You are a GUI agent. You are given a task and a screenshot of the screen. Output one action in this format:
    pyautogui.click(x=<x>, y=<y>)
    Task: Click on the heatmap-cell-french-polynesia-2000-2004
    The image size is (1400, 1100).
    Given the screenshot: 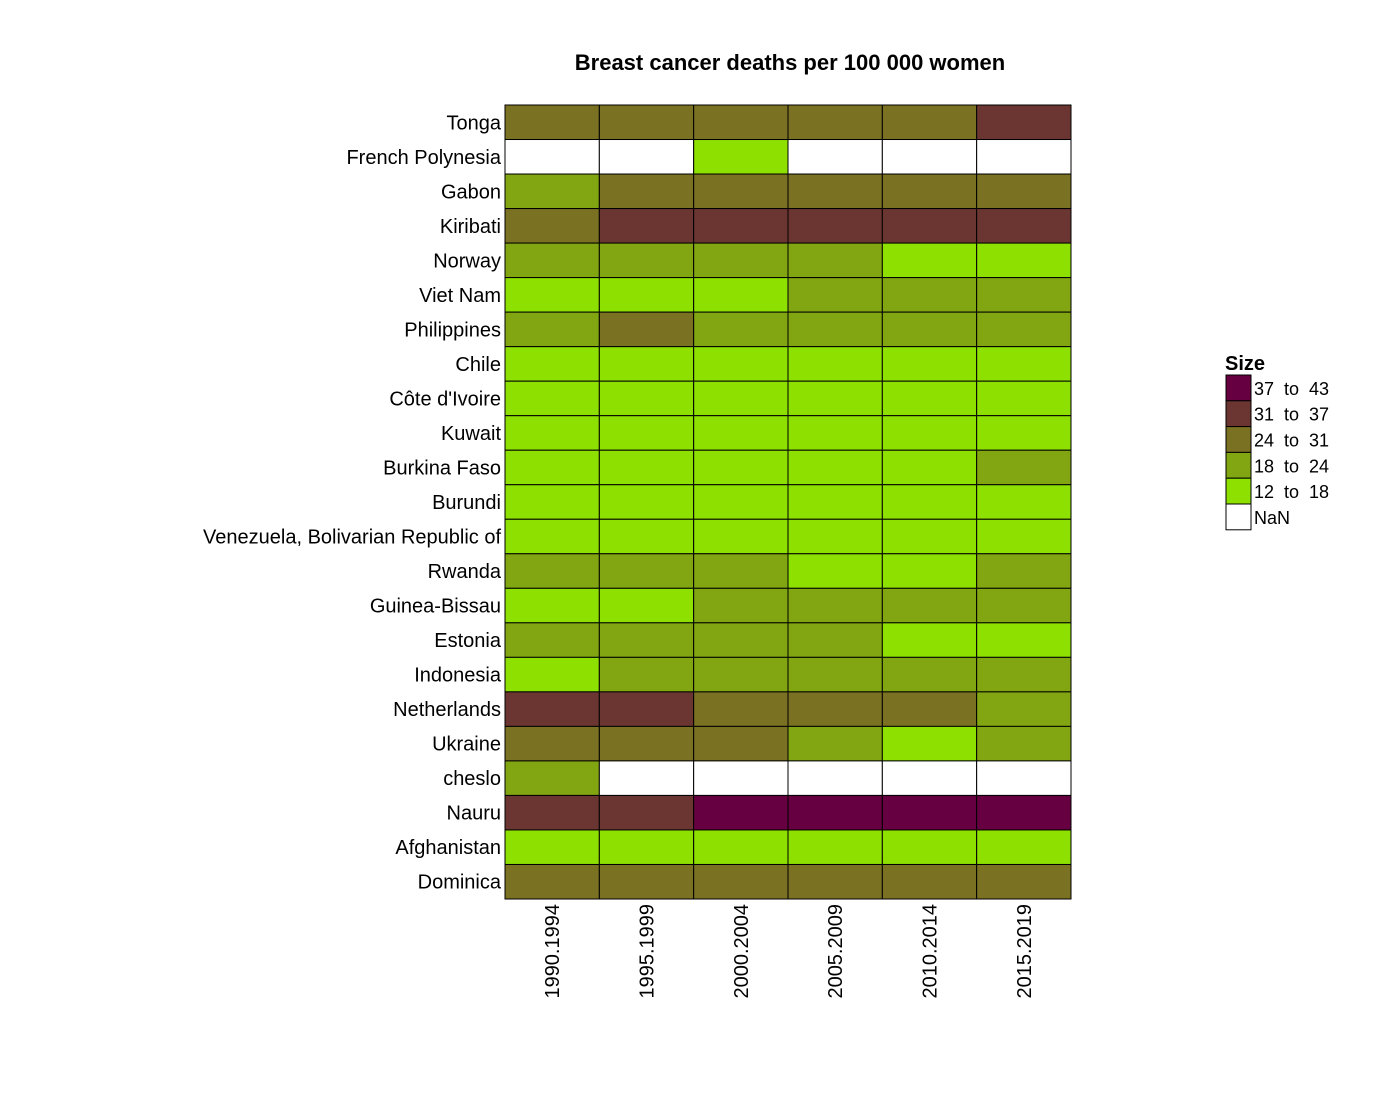 What is the action you would take?
    pyautogui.click(x=741, y=157)
    